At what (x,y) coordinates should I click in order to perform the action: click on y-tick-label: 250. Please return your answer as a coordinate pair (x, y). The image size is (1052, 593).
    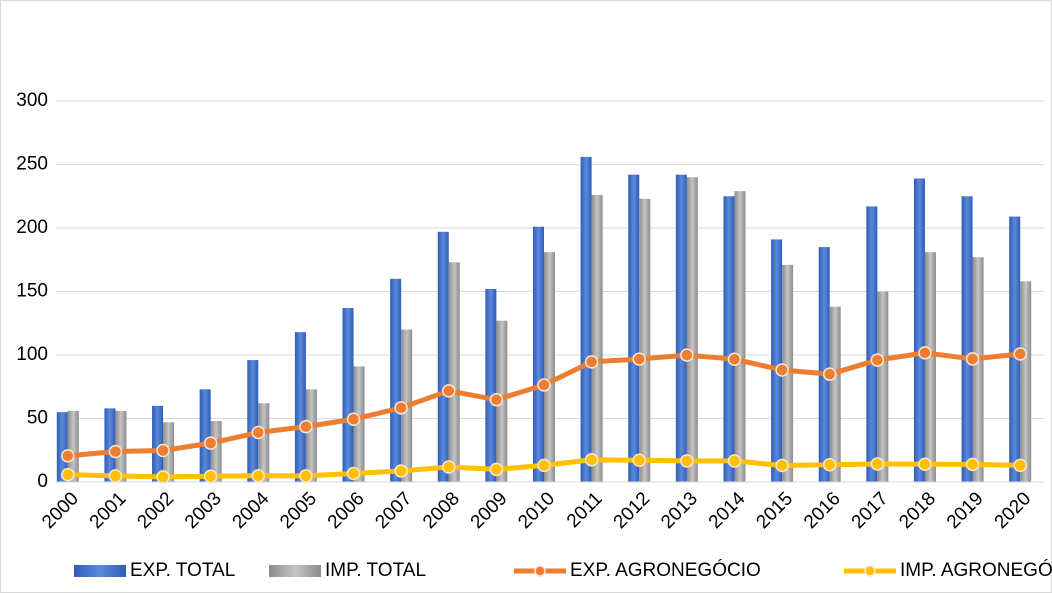
    Looking at the image, I should click on (32, 164).